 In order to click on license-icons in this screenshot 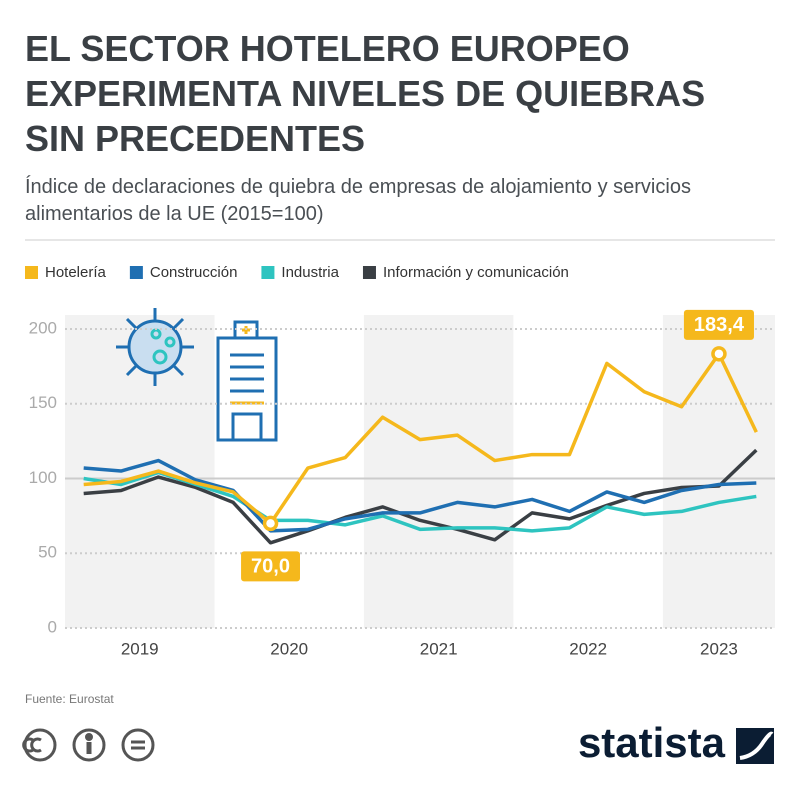, I will do `click(88, 745)`.